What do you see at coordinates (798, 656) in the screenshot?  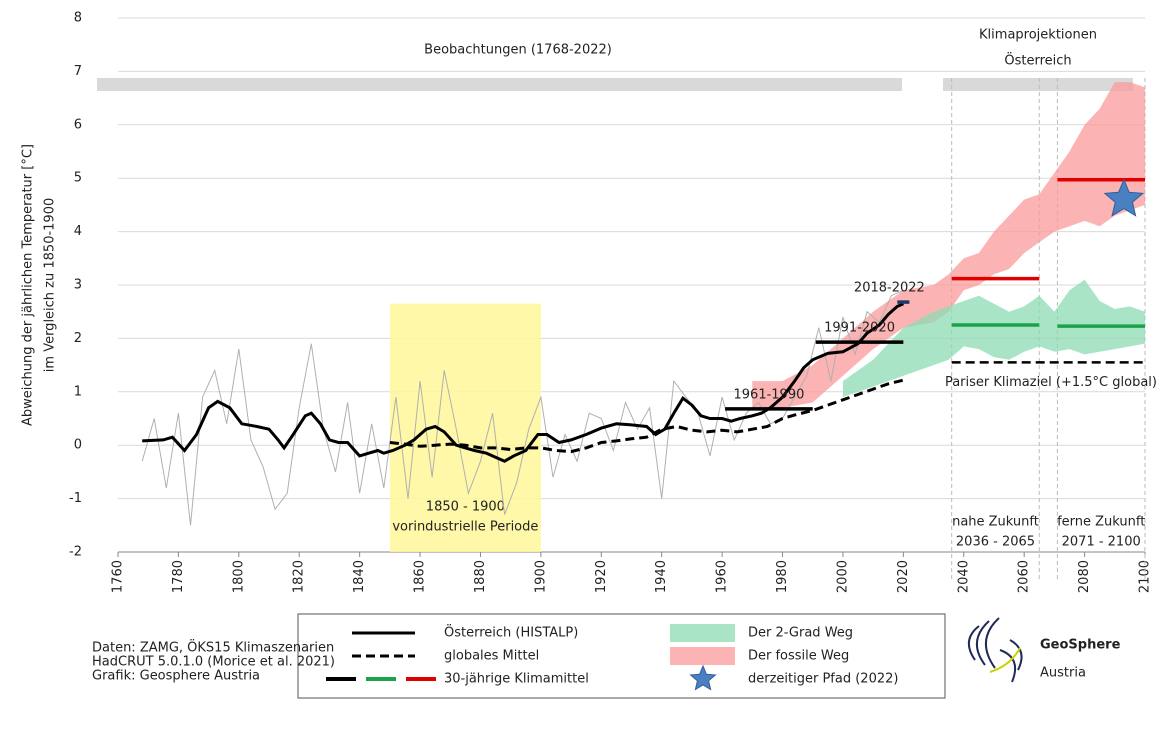 I see `legend-label: Der fossile Weg` at bounding box center [798, 656].